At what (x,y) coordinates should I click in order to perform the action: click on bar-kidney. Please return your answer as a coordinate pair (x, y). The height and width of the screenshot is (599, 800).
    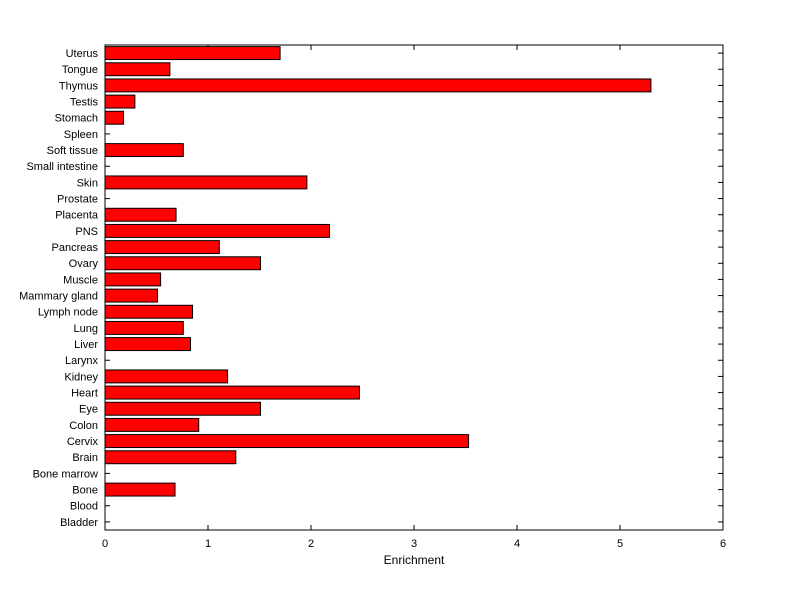
    Looking at the image, I should click on (166, 376).